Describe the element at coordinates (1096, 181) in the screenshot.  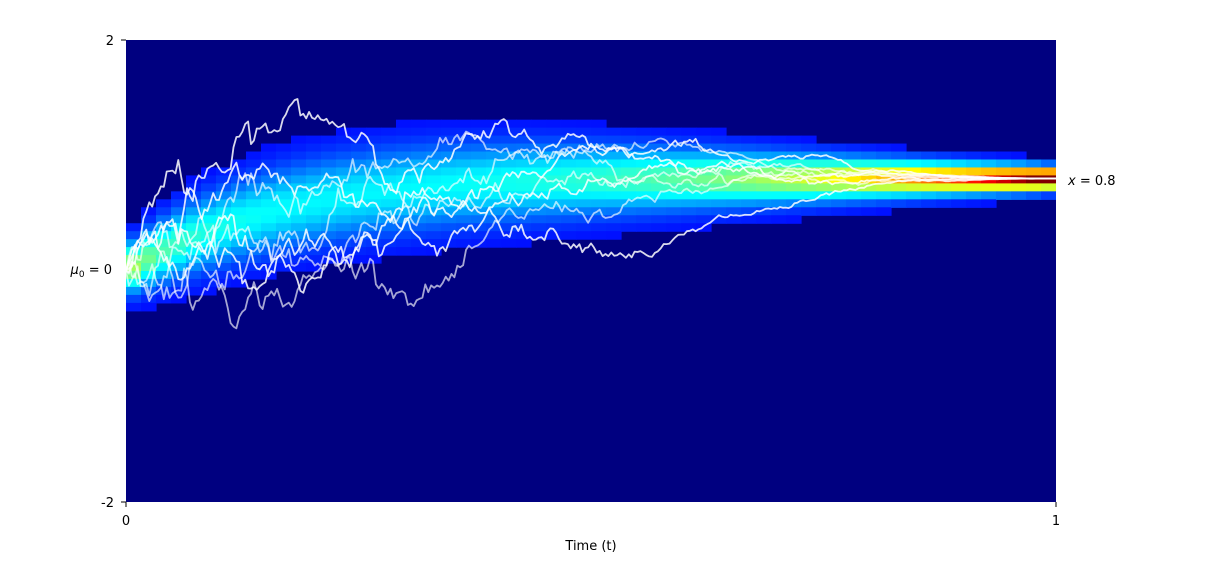
I see `end-annotation-value: = 0.8` at that location.